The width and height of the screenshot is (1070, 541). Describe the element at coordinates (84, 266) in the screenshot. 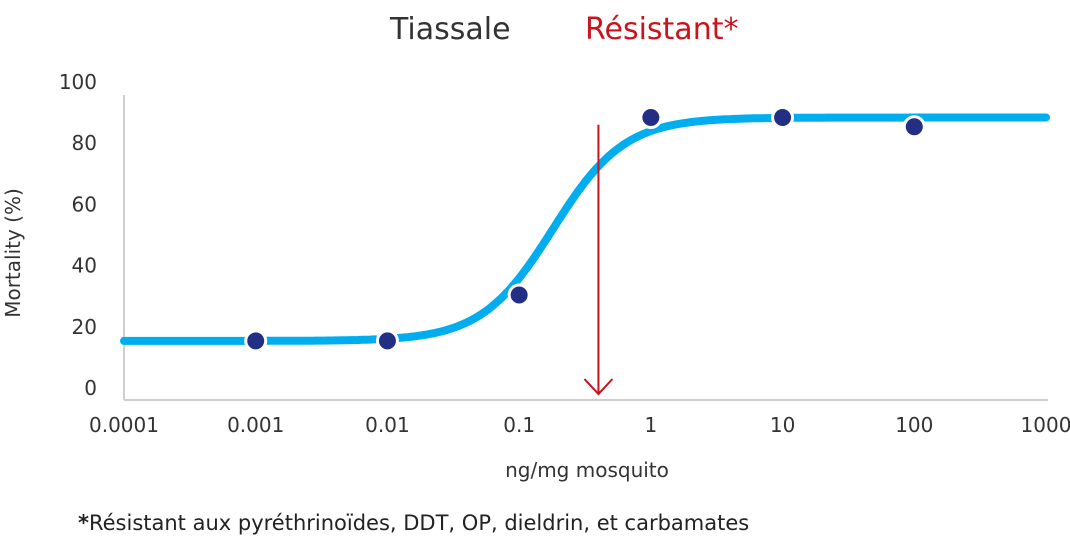

I see `y-tick-label: 40` at that location.